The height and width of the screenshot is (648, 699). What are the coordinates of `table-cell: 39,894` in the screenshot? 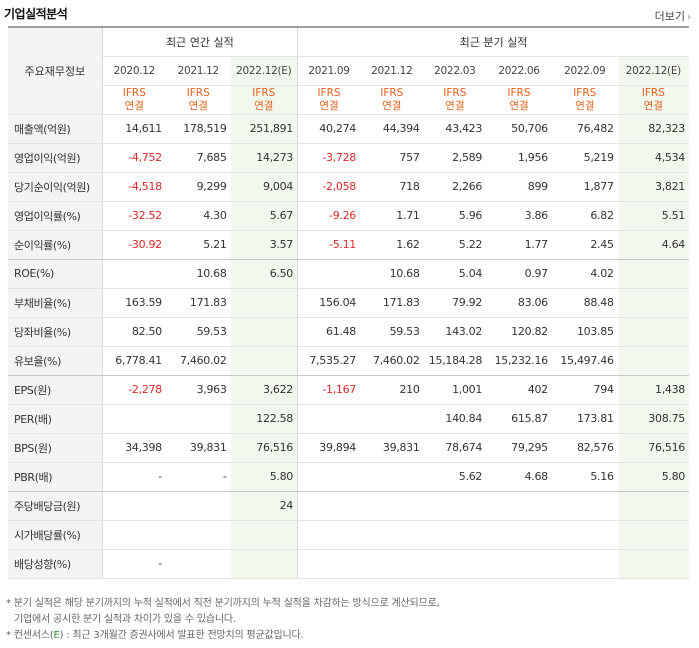 It's located at (328, 448).